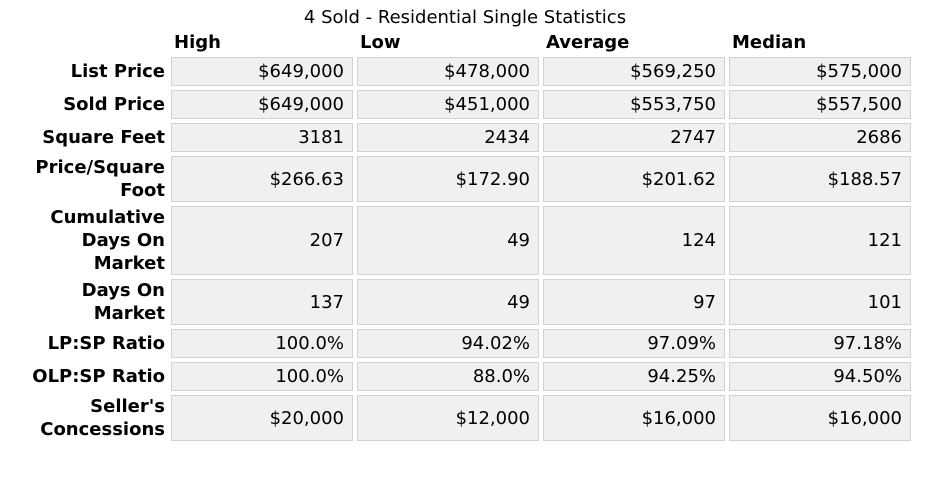 This screenshot has height=482, width=944. I want to click on row-square-feet: Square Feet 3181 2434 2747 2686, so click(457, 137).